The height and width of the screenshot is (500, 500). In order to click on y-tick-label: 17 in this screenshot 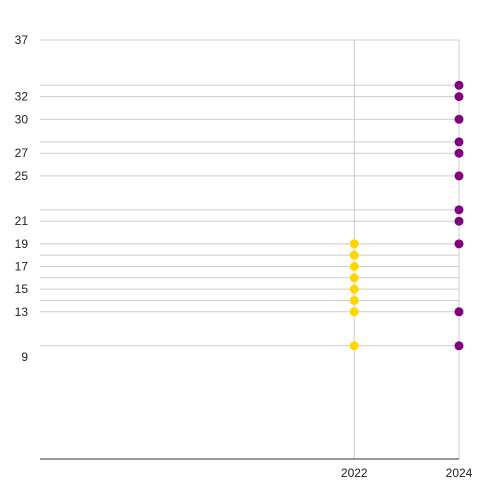, I will do `click(22, 266)`.